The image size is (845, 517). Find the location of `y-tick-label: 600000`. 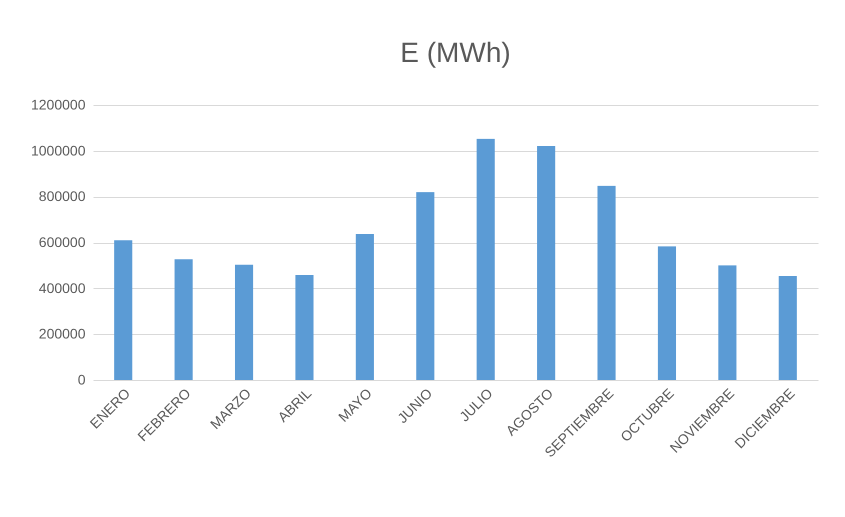

y-tick-label: 600000 is located at coordinates (62, 242).